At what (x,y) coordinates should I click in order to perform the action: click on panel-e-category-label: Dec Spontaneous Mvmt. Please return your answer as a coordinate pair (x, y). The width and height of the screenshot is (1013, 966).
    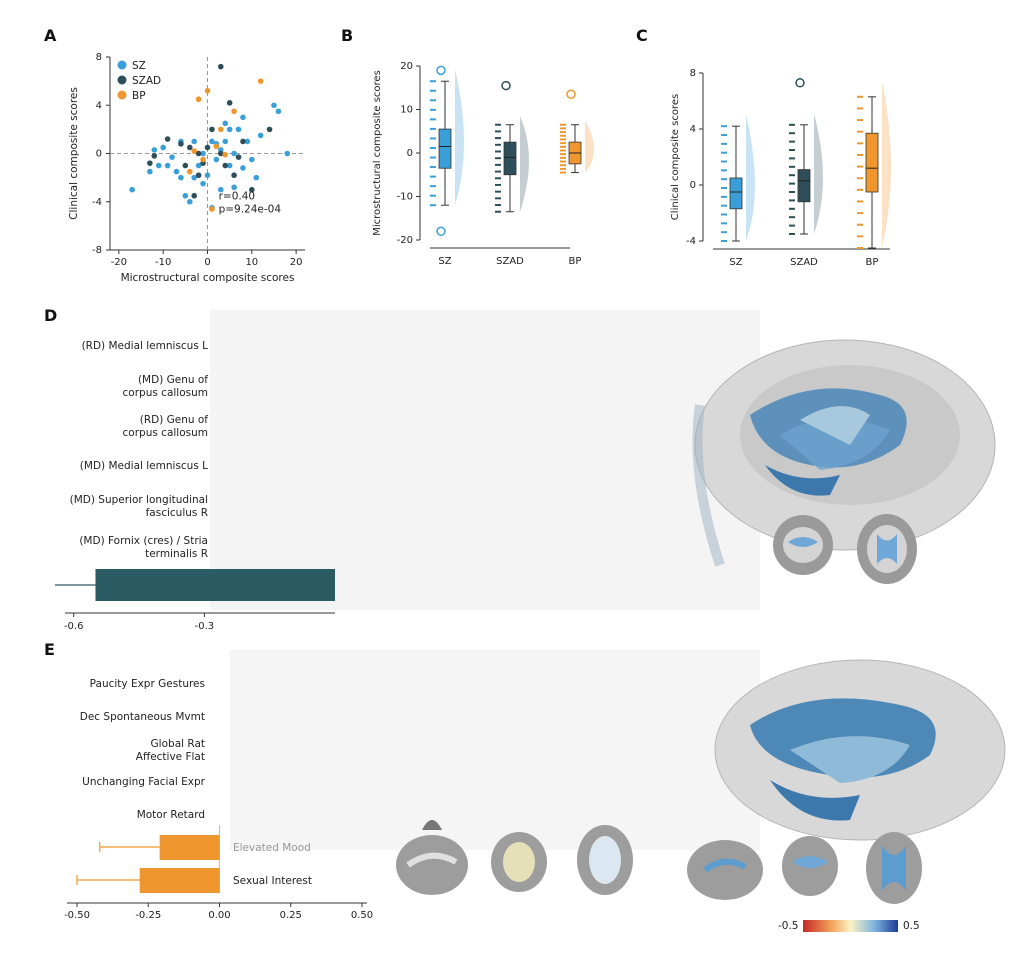
    Looking at the image, I should click on (142, 717).